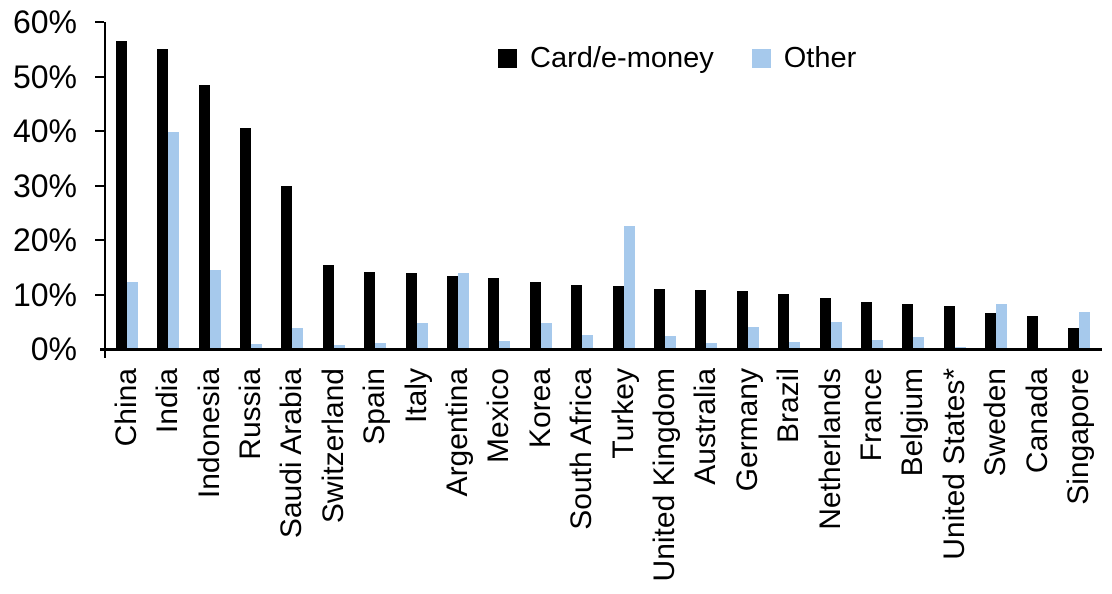 Image resolution: width=1112 pixels, height=594 pixels. What do you see at coordinates (622, 57) in the screenshot?
I see `legend-label-card-e-money: Card/e-money` at bounding box center [622, 57].